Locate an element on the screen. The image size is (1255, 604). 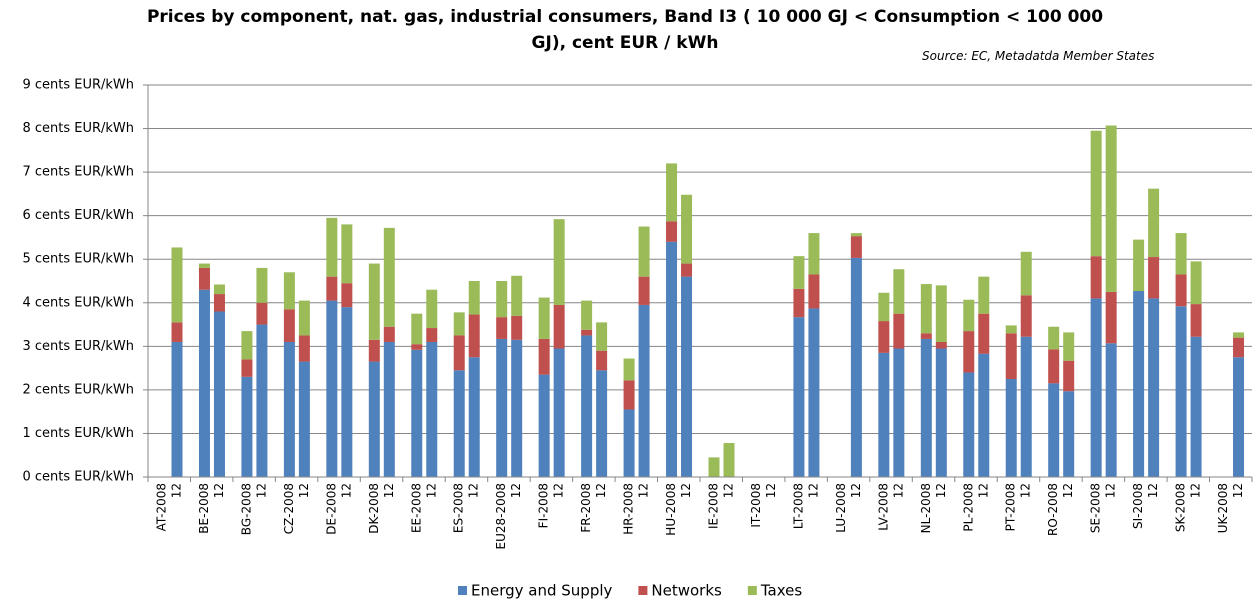
legend-swatch is located at coordinates (752, 590).